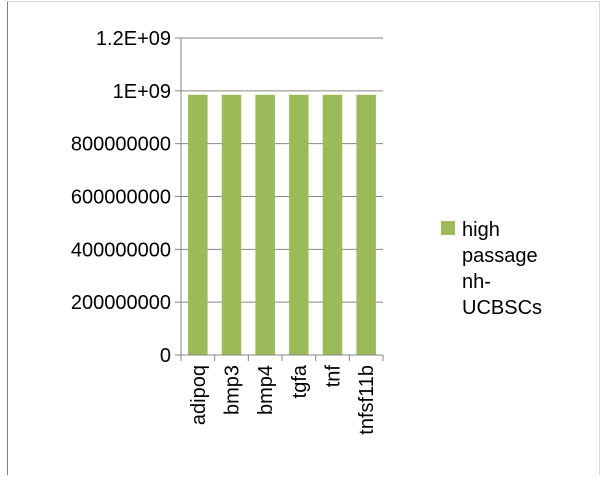  I want to click on y-tick-label-1: 200000000, so click(121, 303).